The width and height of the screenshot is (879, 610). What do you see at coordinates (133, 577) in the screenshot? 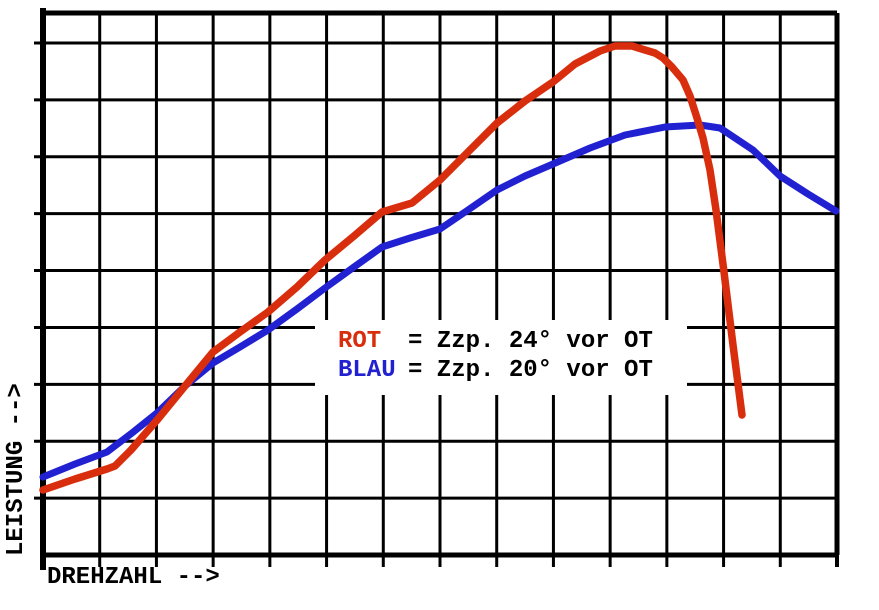
I see `x-axis-label: DREHZAHL -->` at bounding box center [133, 577].